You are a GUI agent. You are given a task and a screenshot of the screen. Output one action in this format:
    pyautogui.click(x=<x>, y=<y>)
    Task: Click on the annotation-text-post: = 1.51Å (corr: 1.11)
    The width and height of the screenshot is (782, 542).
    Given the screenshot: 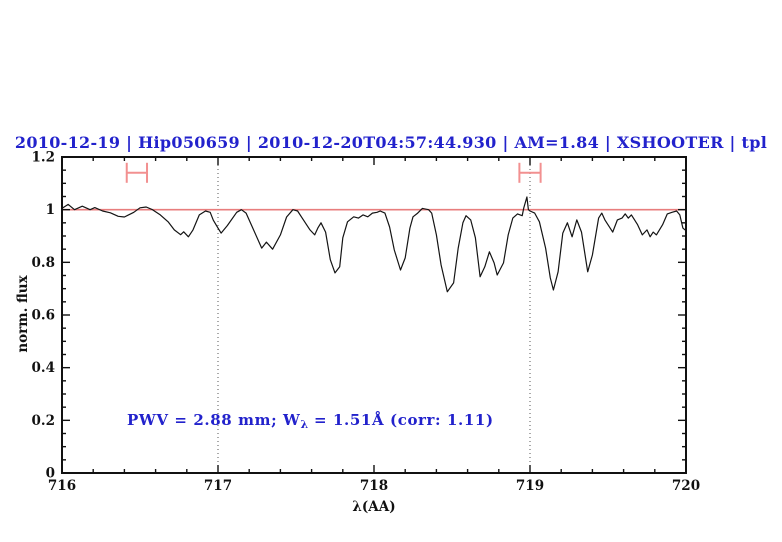 What is the action you would take?
    pyautogui.click(x=401, y=420)
    